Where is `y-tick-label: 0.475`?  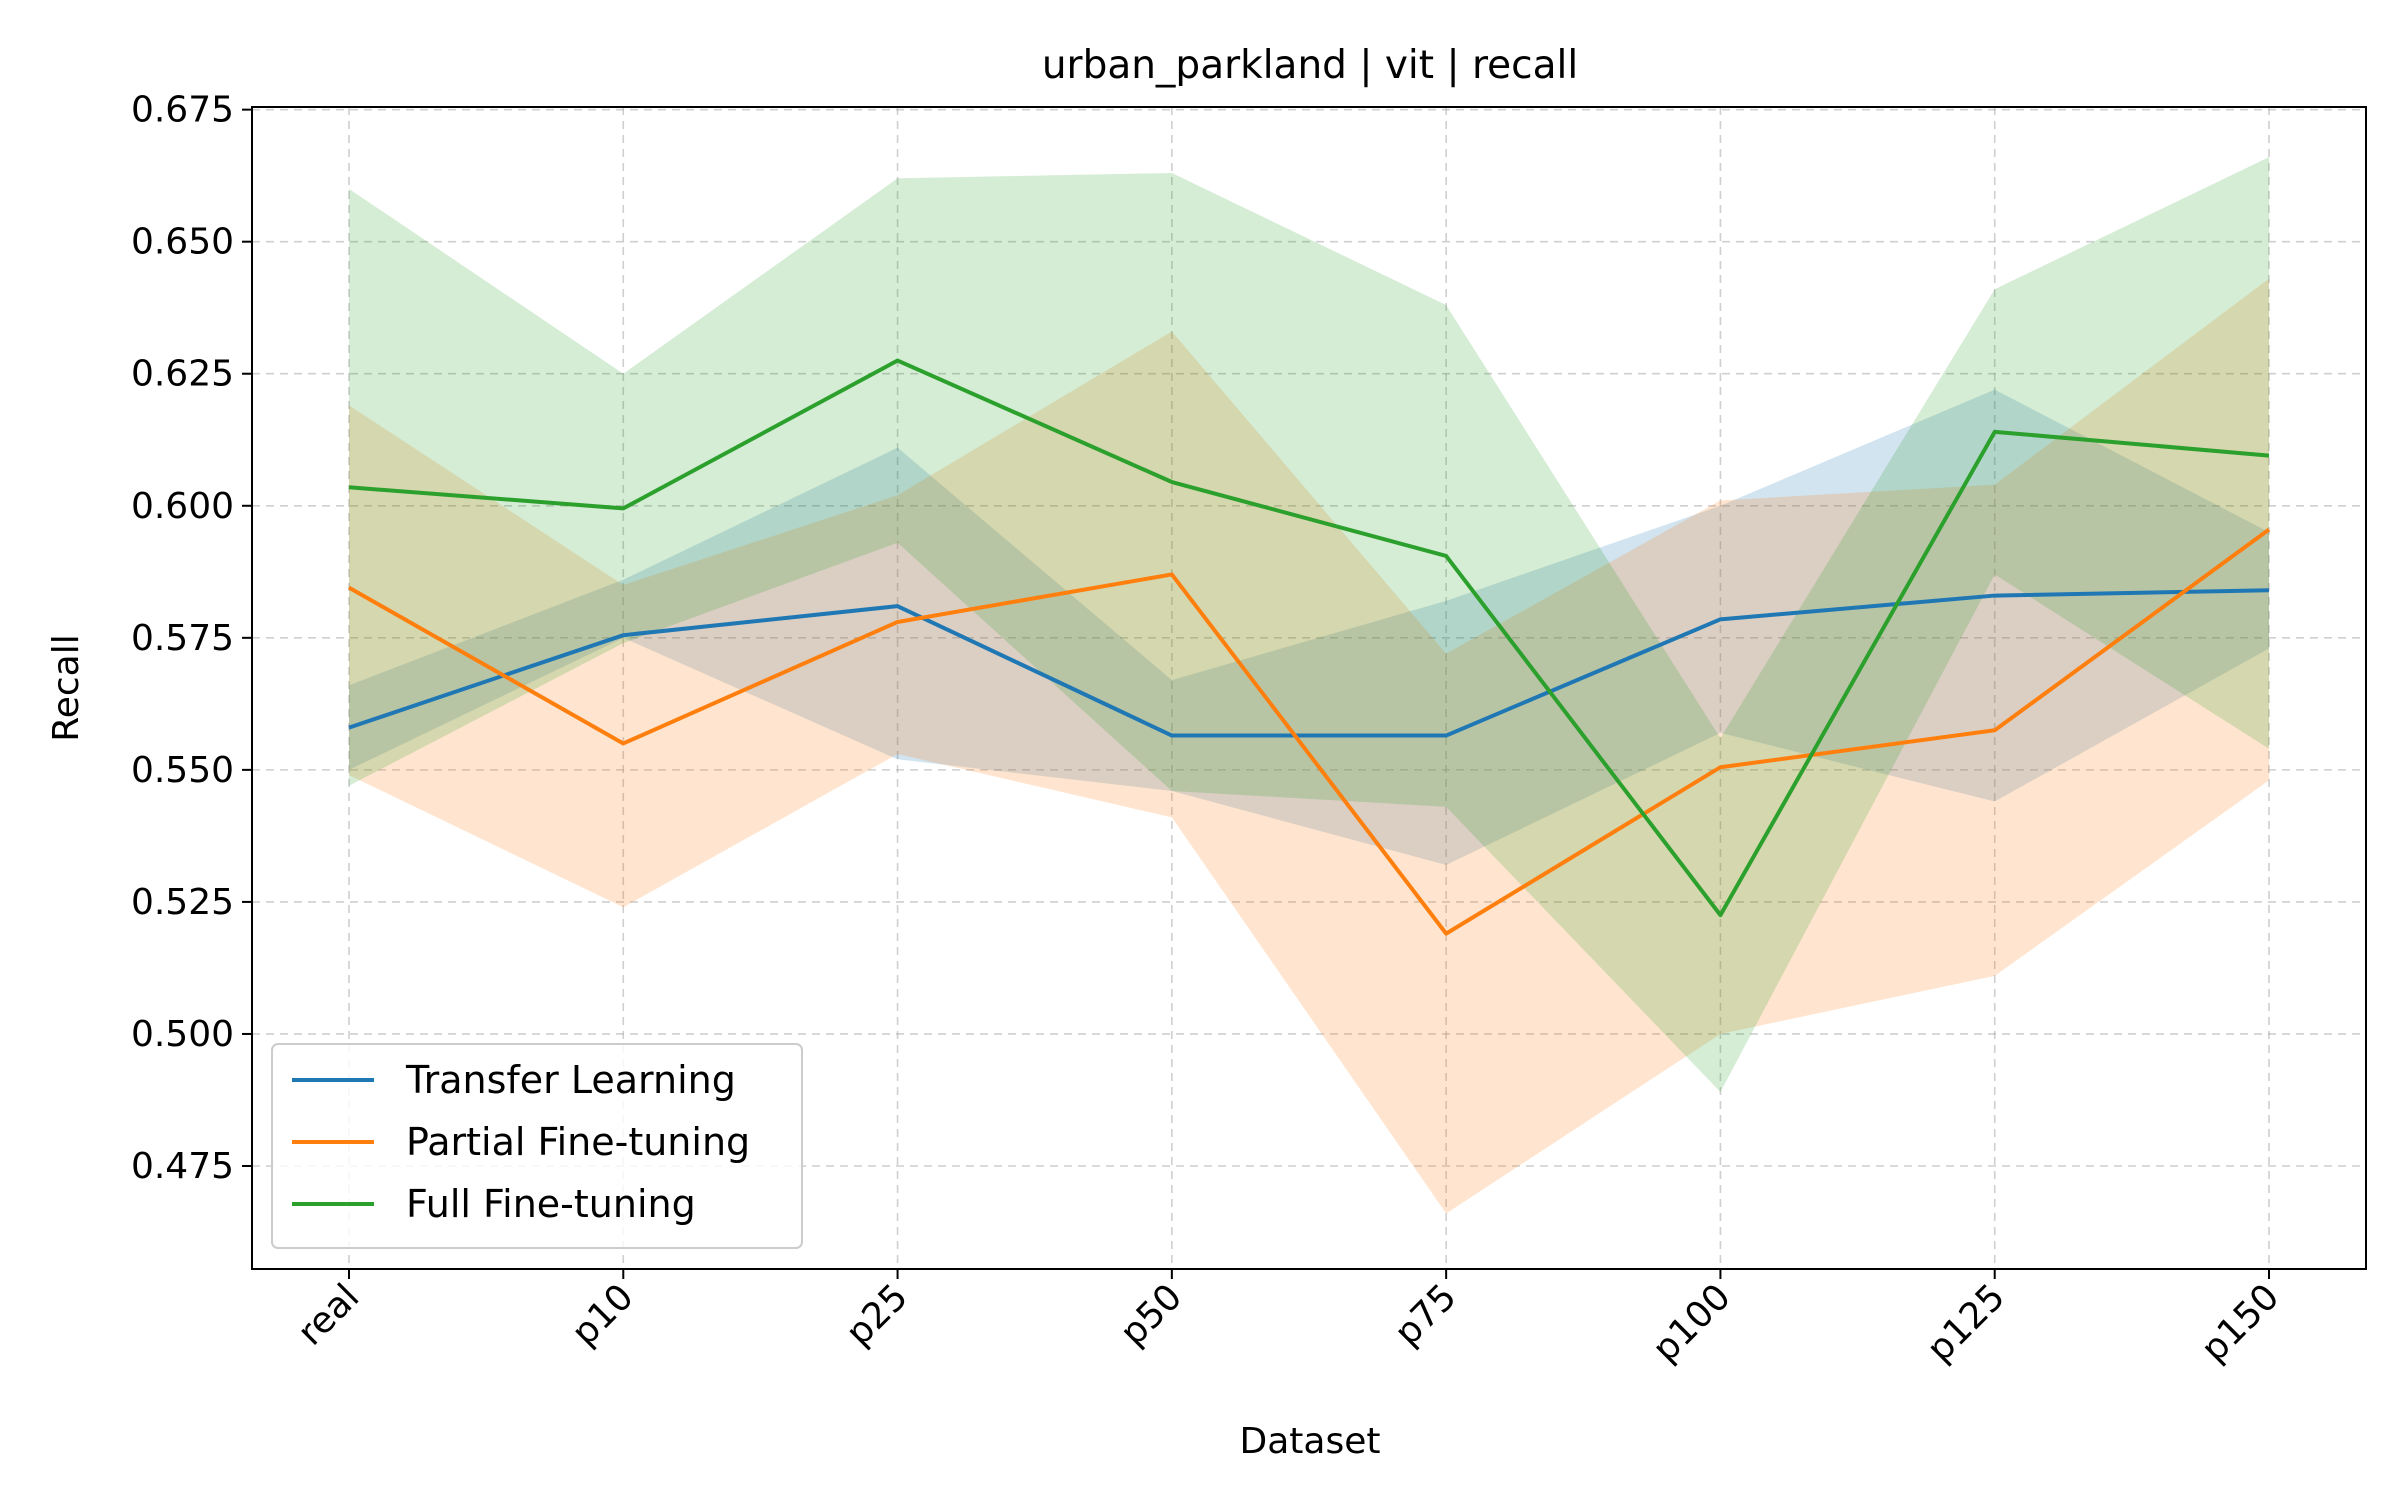
y-tick-label: 0.475 is located at coordinates (182, 1166).